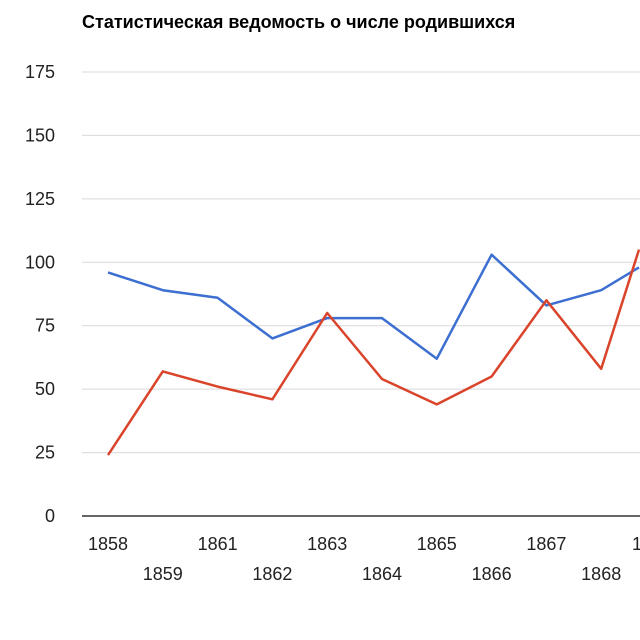 Image resolution: width=640 pixels, height=640 pixels. What do you see at coordinates (50, 516) in the screenshot?
I see `y-tick-label: 0` at bounding box center [50, 516].